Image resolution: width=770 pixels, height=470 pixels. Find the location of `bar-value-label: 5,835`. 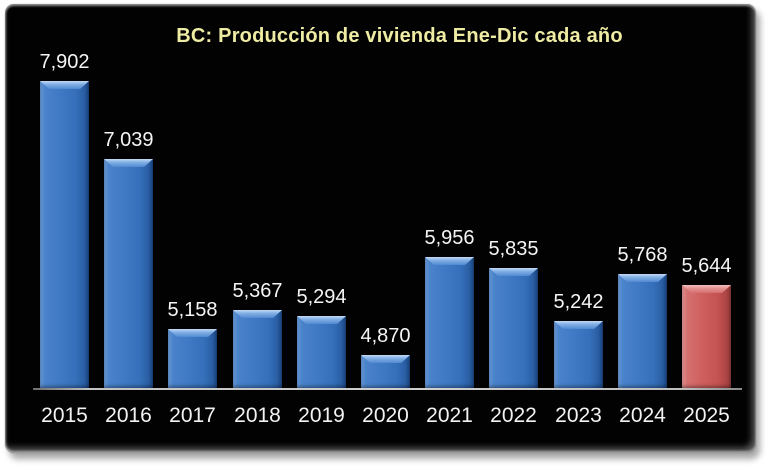

bar-value-label: 5,835 is located at coordinates (513, 249).